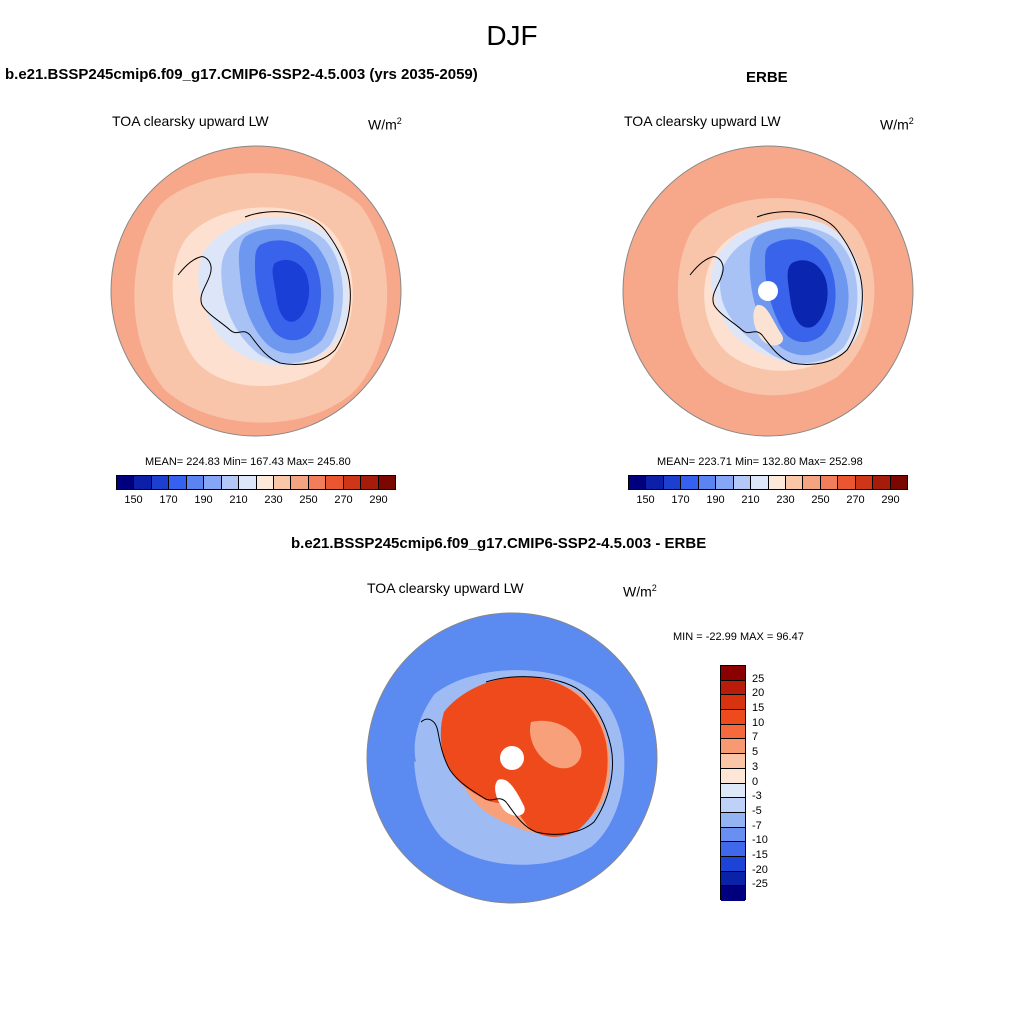 The height and width of the screenshot is (1024, 1024). What do you see at coordinates (758, 678) in the screenshot?
I see `colorbar-tick-label: 25` at bounding box center [758, 678].